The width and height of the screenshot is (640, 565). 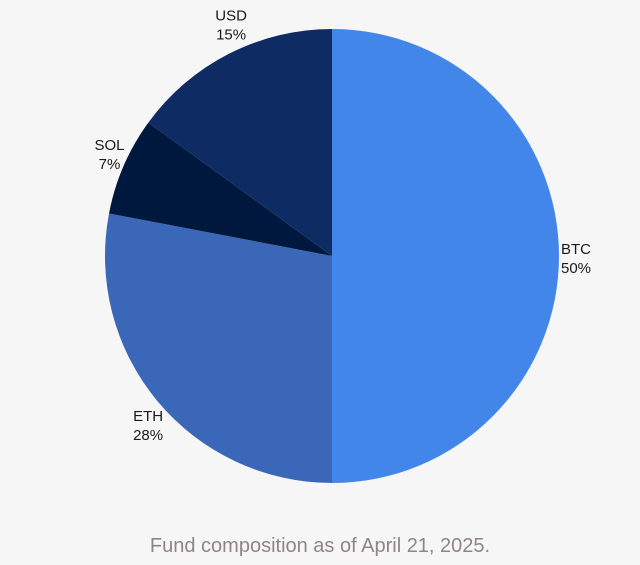 What do you see at coordinates (576, 249) in the screenshot?
I see `slice-label-btc: BTC` at bounding box center [576, 249].